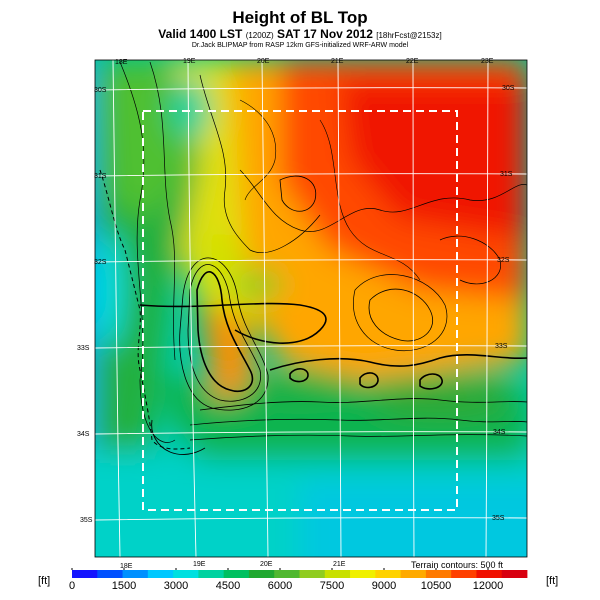  What do you see at coordinates (124, 586) in the screenshot?
I see `colorbar-label: 1500` at bounding box center [124, 586].